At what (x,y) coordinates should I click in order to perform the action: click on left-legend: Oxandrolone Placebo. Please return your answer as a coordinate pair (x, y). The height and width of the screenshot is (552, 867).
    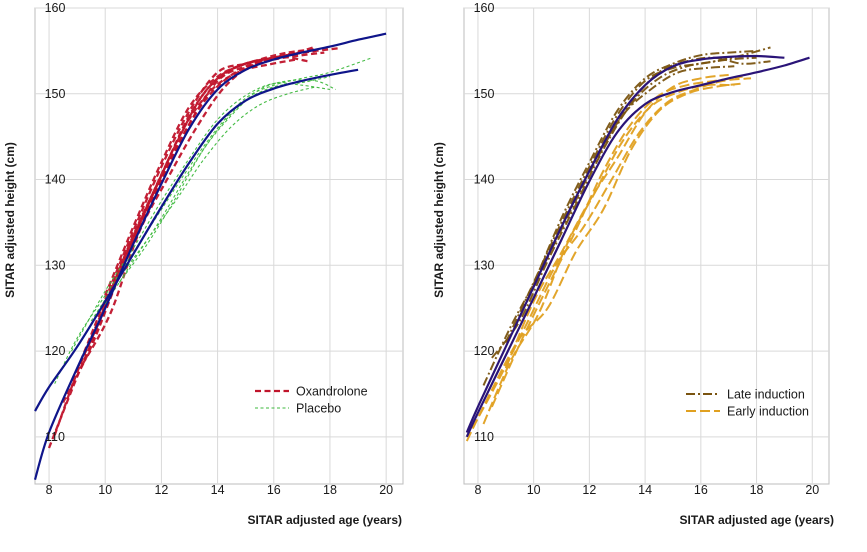
    Looking at the image, I should click on (311, 400).